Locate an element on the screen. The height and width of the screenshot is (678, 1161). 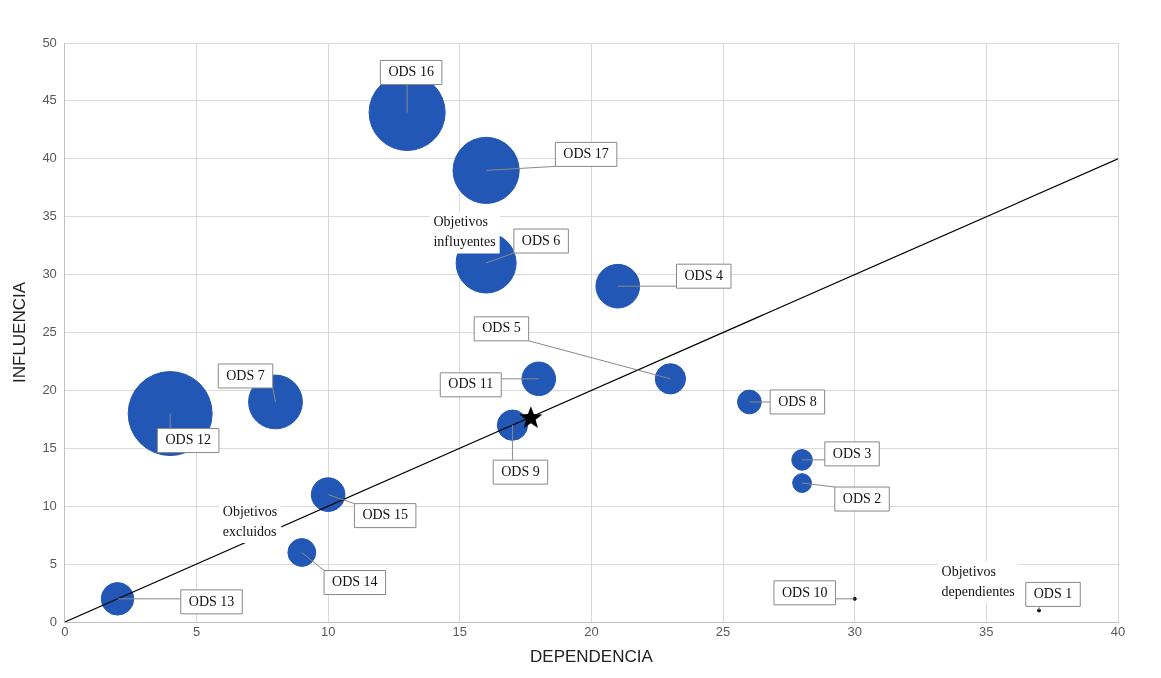
text: ODS 17 is located at coordinates (586, 154).